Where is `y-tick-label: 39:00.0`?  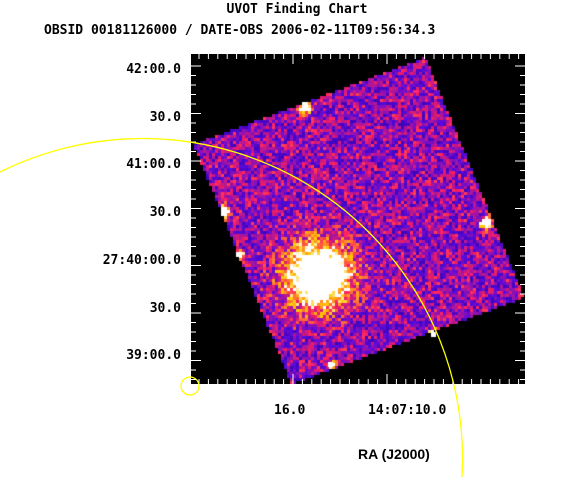 y-tick-label: 39:00.0 is located at coordinates (153, 355).